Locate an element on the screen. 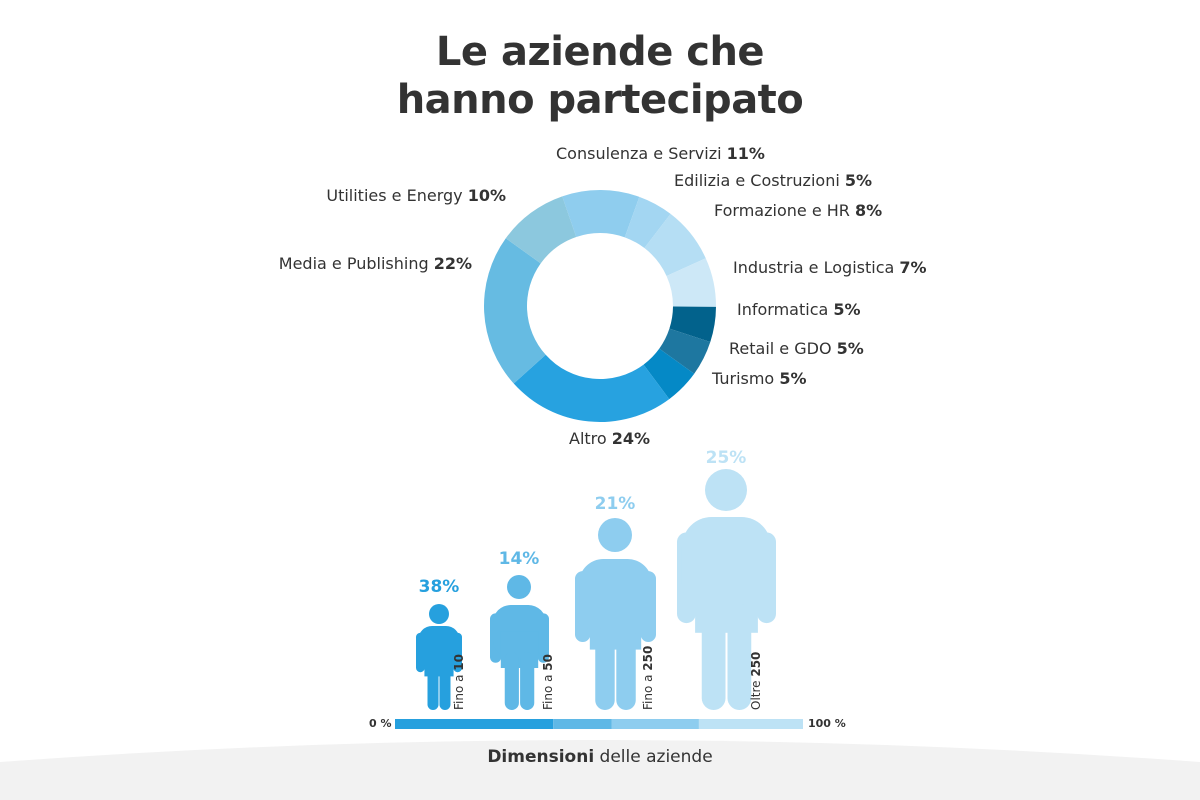  slice-label-media: Media e Publishing 22% is located at coordinates (375, 263).